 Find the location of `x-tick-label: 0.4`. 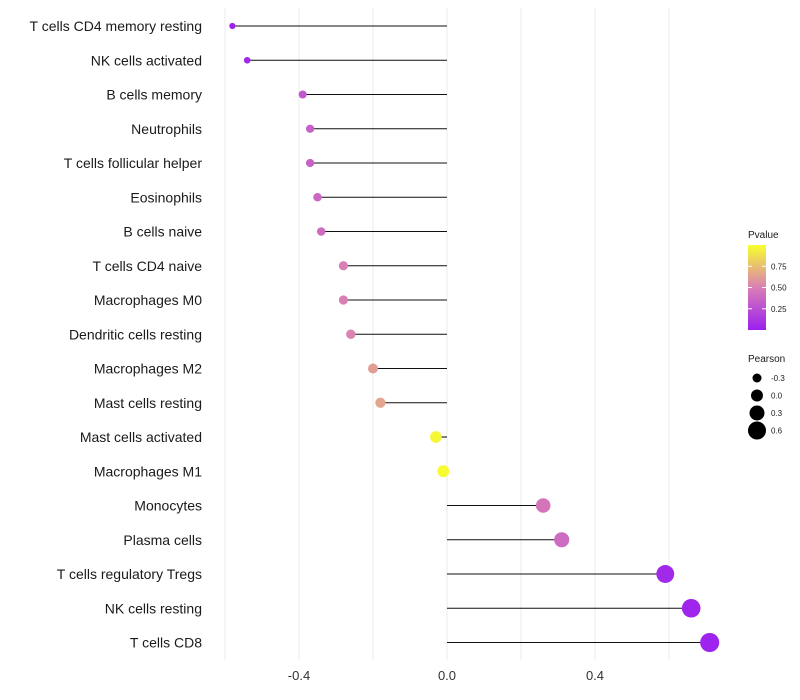

x-tick-label: 0.4 is located at coordinates (595, 675).